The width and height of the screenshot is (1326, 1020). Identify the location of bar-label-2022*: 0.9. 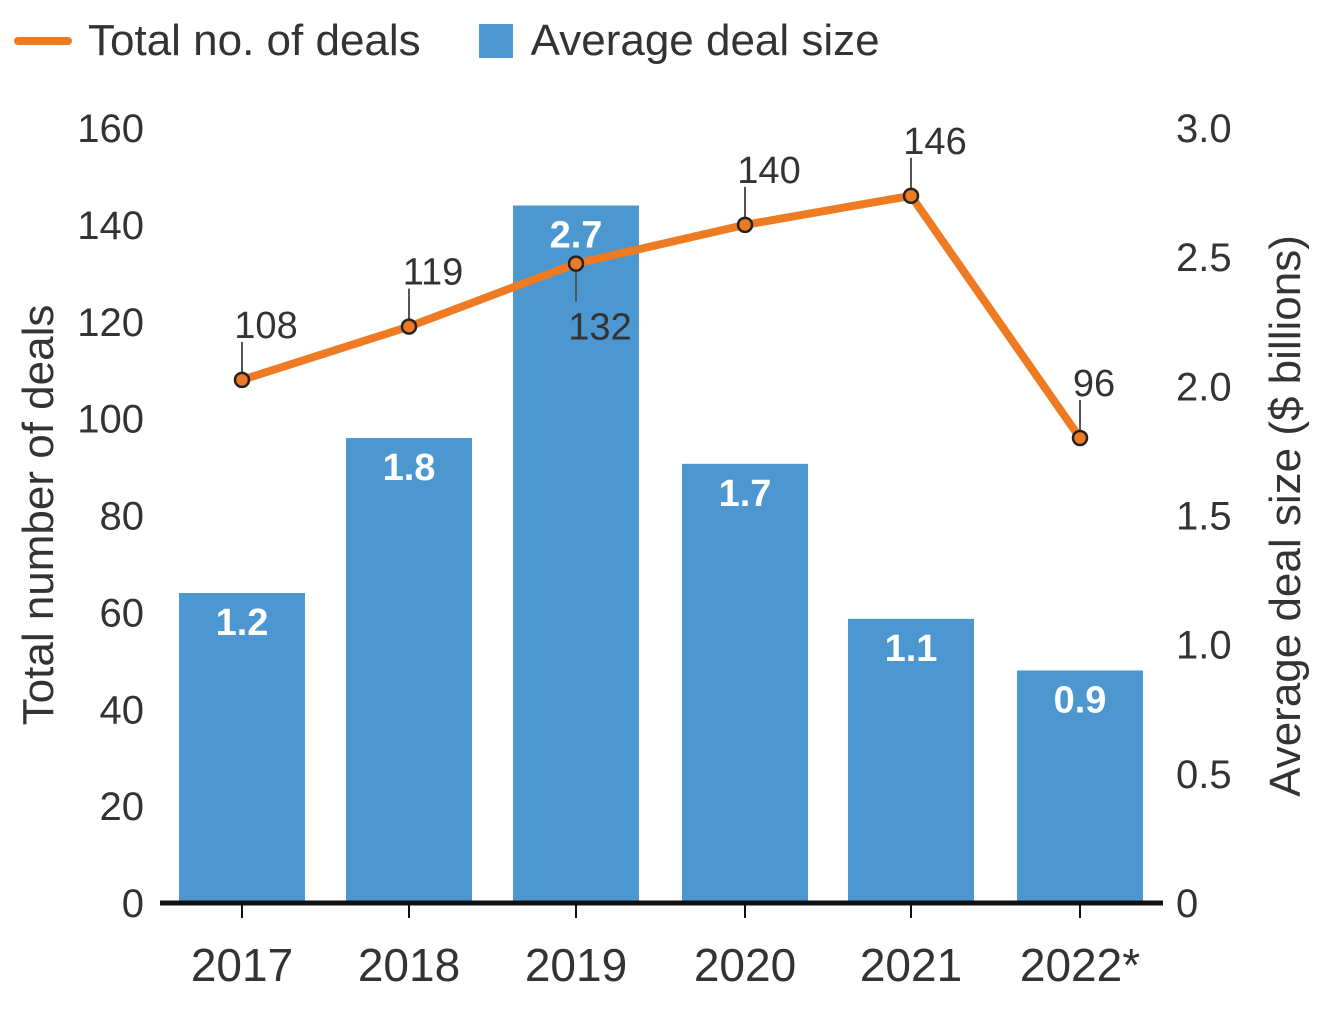
(1080, 701).